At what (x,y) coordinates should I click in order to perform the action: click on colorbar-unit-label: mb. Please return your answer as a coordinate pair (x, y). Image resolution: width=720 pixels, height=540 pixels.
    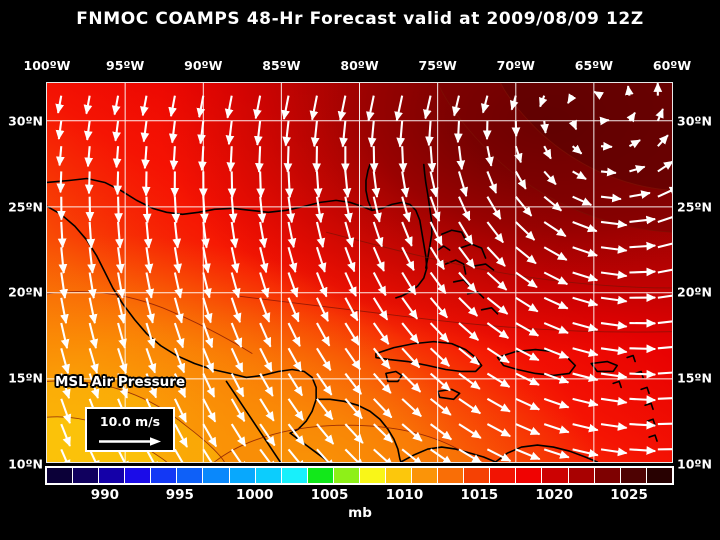
    Looking at the image, I should click on (360, 513).